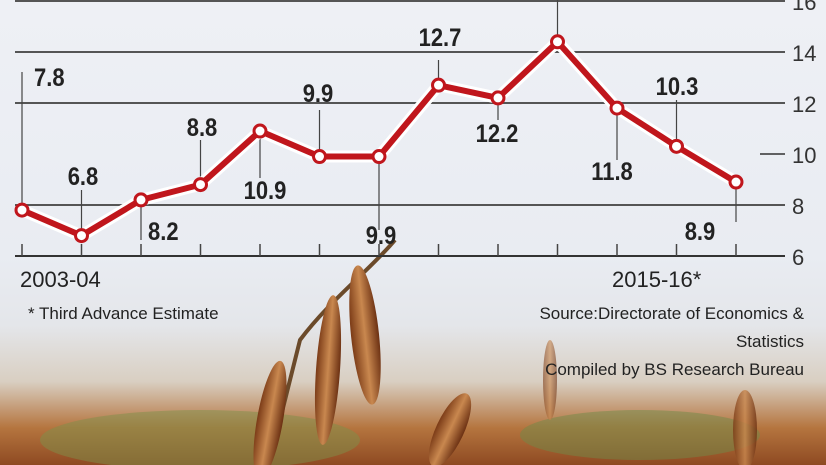  I want to click on data-label: 8.8, so click(202, 128).